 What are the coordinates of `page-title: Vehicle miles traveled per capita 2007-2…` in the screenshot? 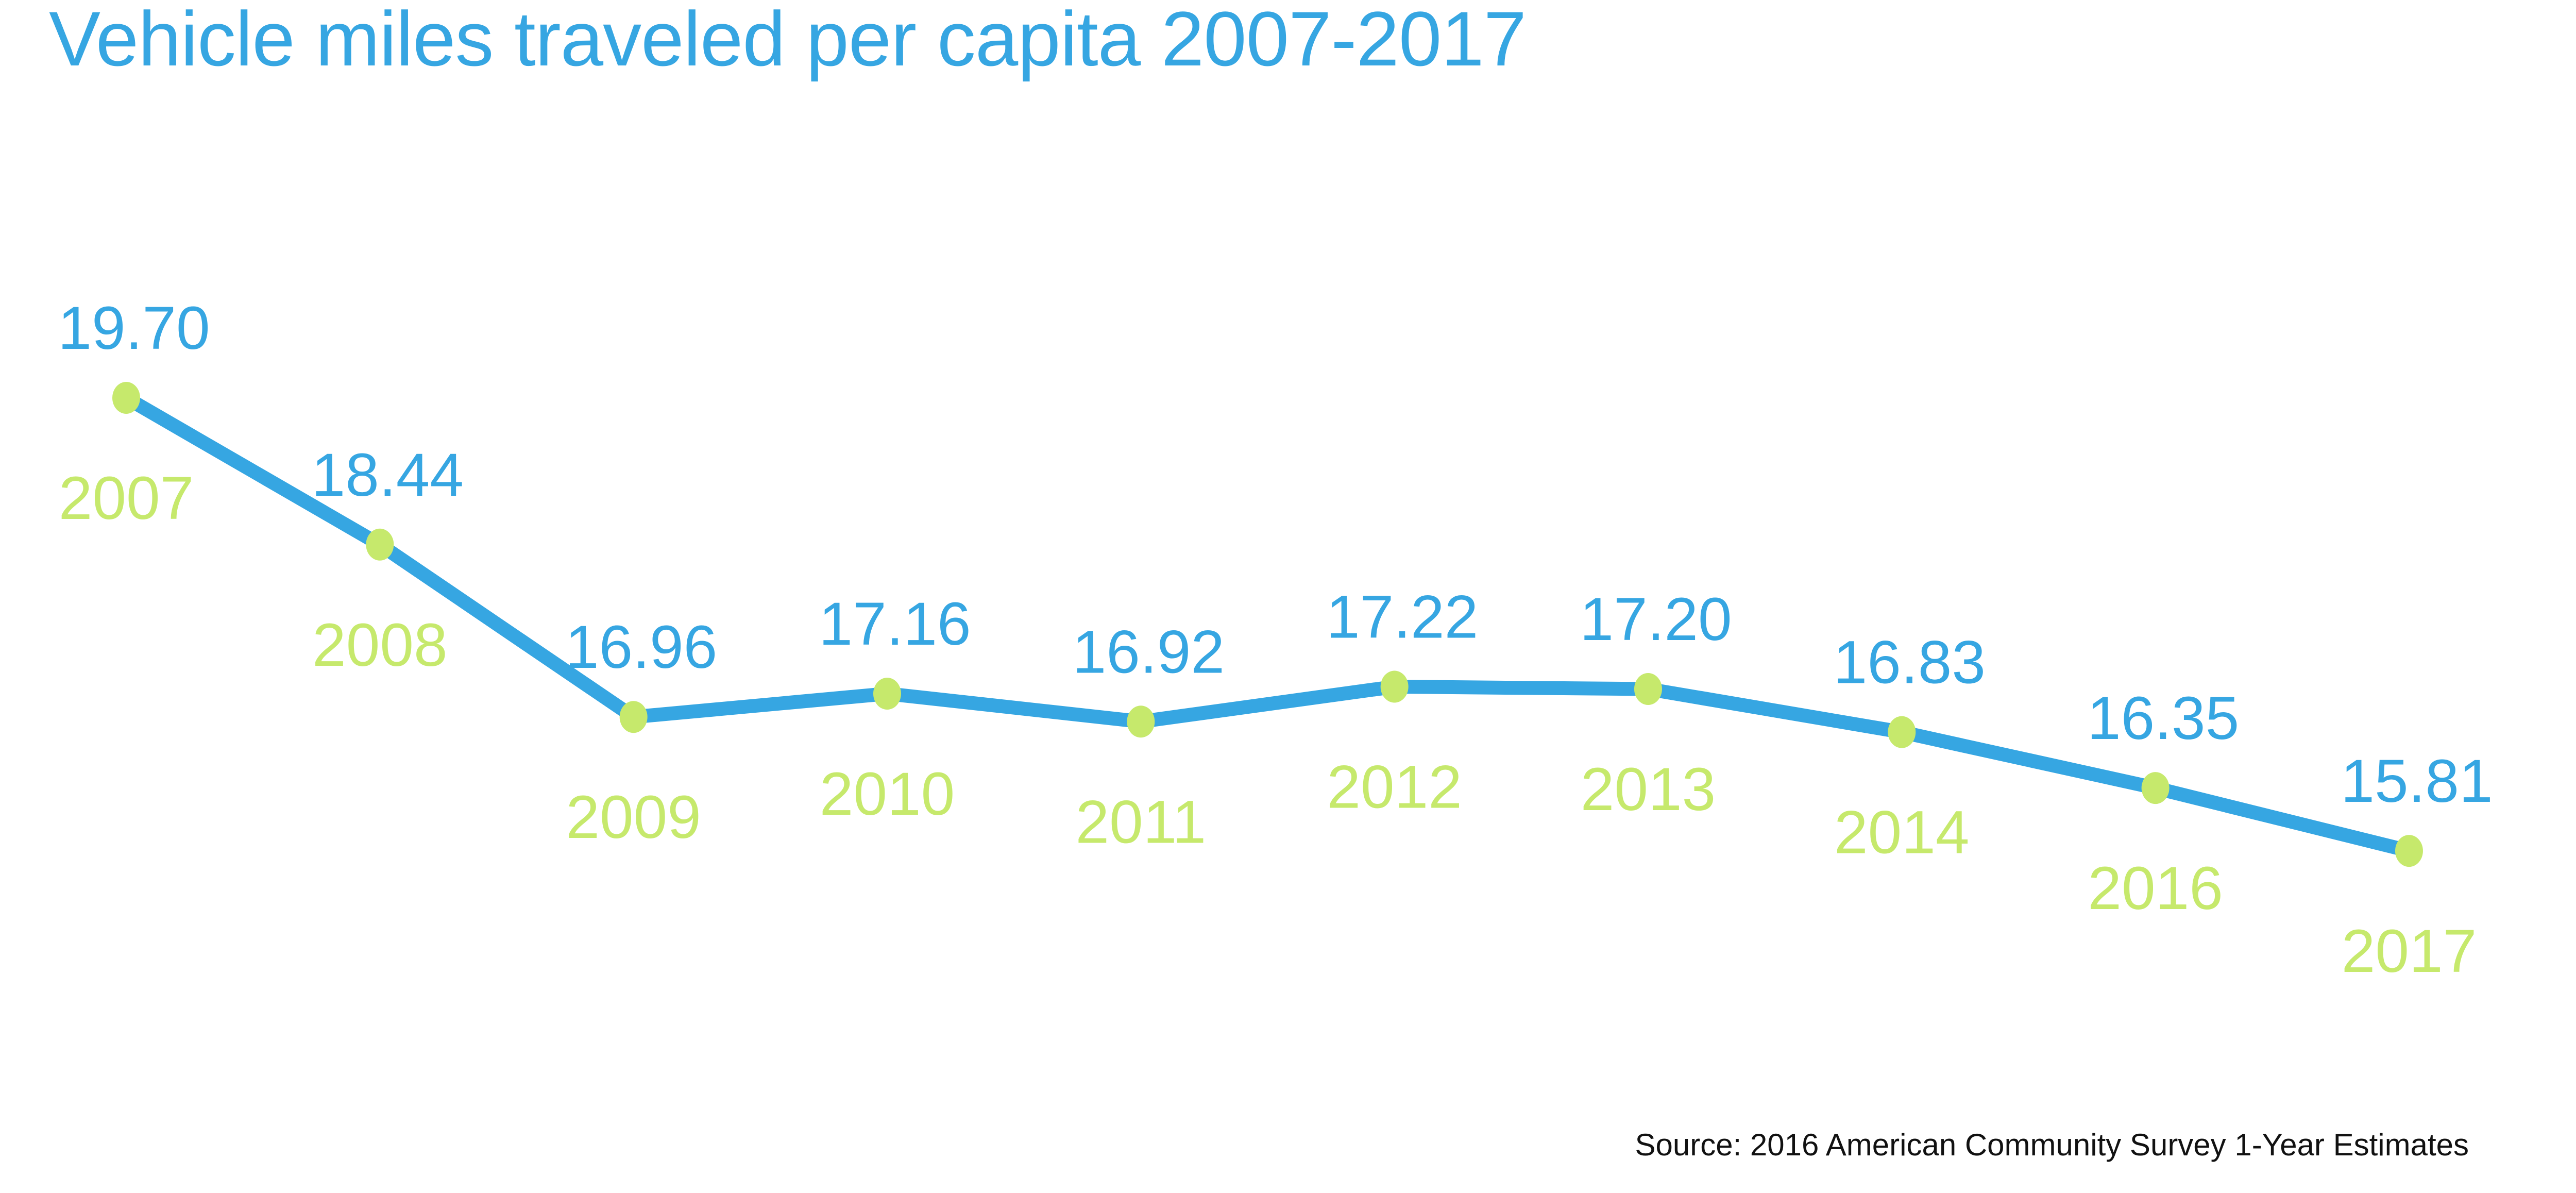 It's located at (788, 41).